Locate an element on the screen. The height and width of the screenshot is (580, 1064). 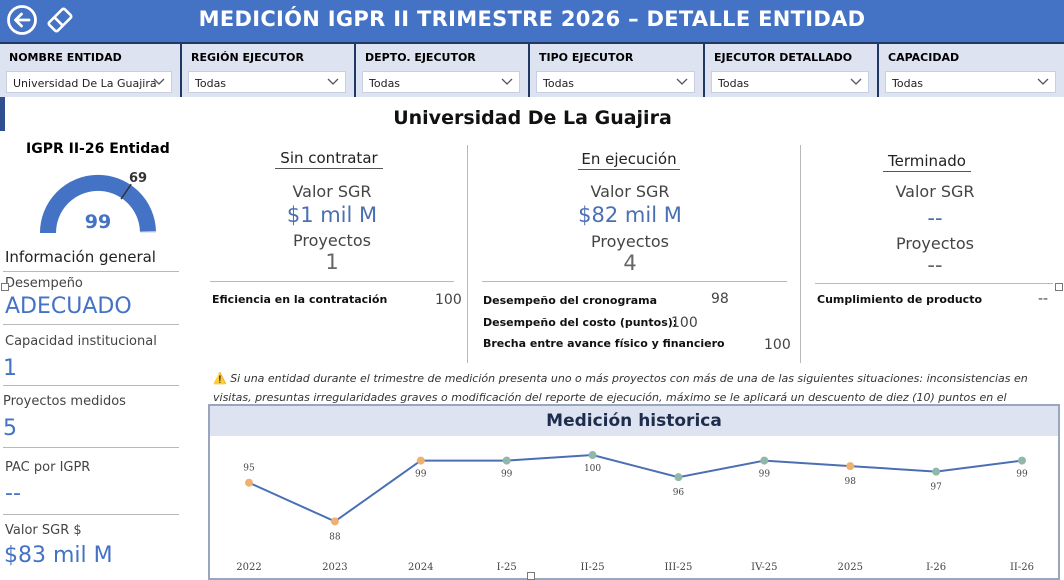
pac-value: -- is located at coordinates (13, 493).